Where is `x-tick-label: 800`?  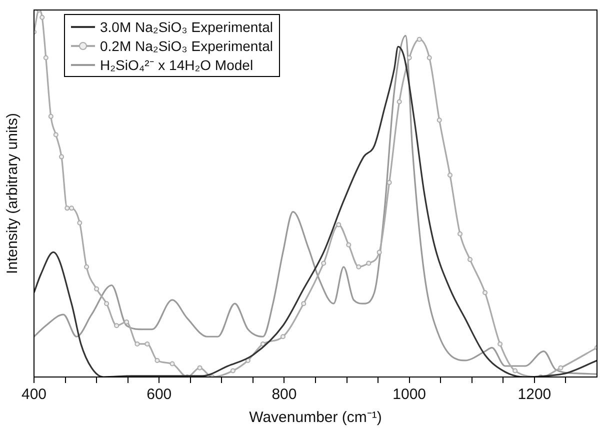 x-tick-label: 800 is located at coordinates (284, 395).